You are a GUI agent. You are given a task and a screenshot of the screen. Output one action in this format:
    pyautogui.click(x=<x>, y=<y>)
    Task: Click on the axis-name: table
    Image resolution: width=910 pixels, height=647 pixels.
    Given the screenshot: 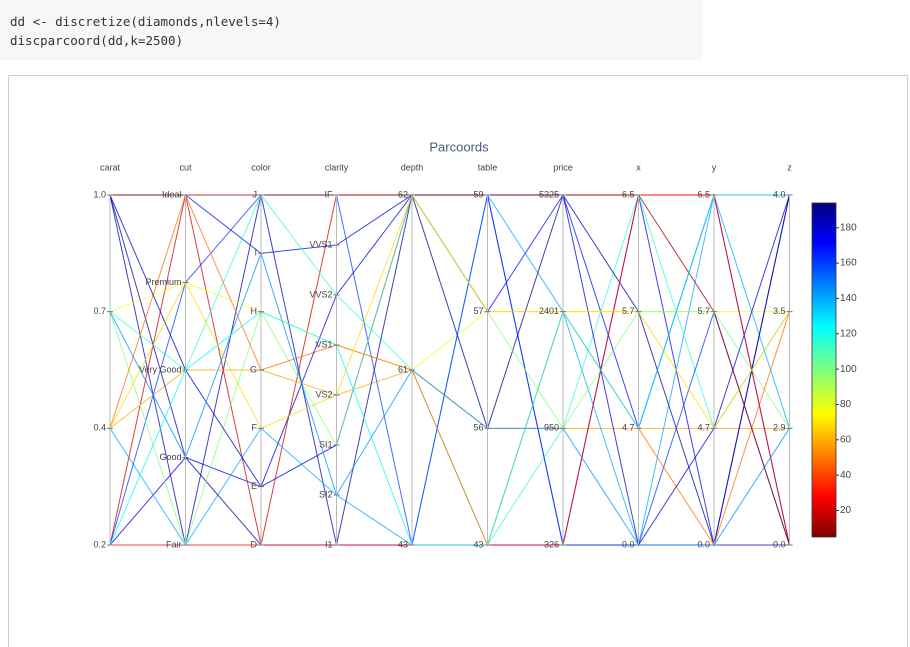 What is the action you would take?
    pyautogui.click(x=488, y=167)
    